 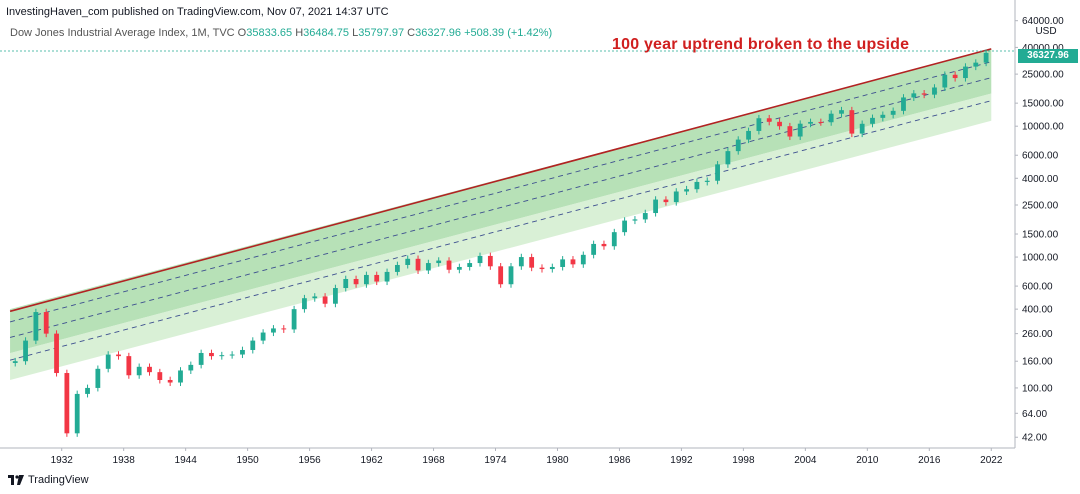 I want to click on candle-body-2021, so click(x=986, y=57).